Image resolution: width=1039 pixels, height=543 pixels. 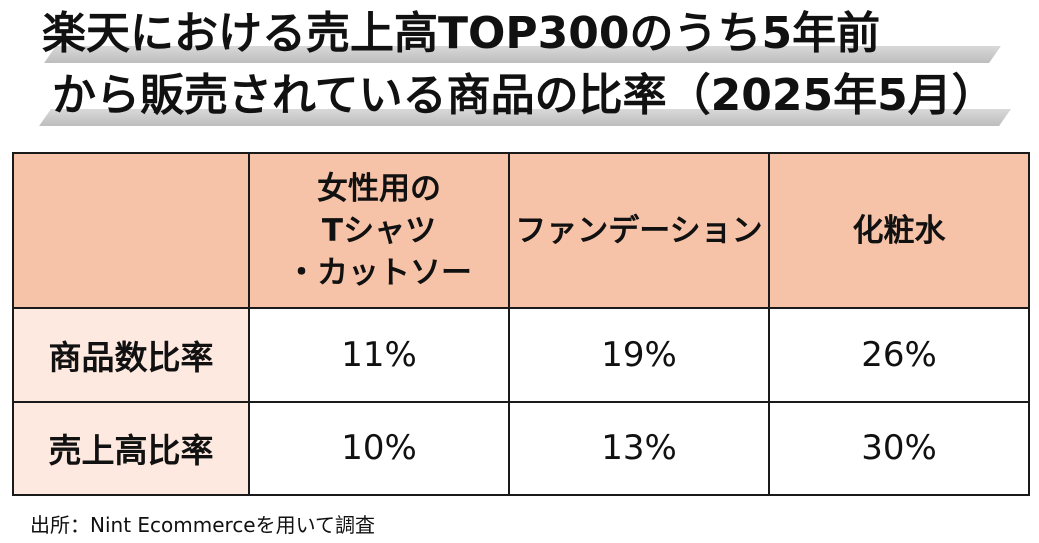 I want to click on column-header-line: ファンデーション, so click(x=639, y=230).